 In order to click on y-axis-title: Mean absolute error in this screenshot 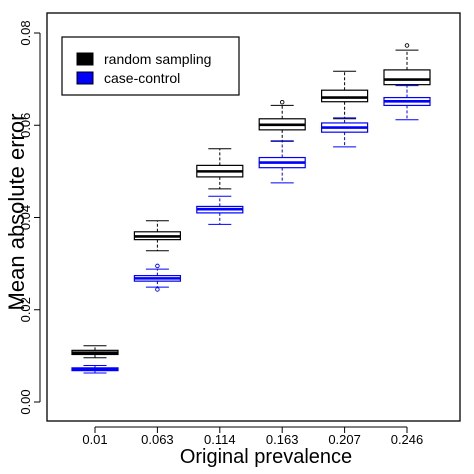, I will do `click(16, 212)`.